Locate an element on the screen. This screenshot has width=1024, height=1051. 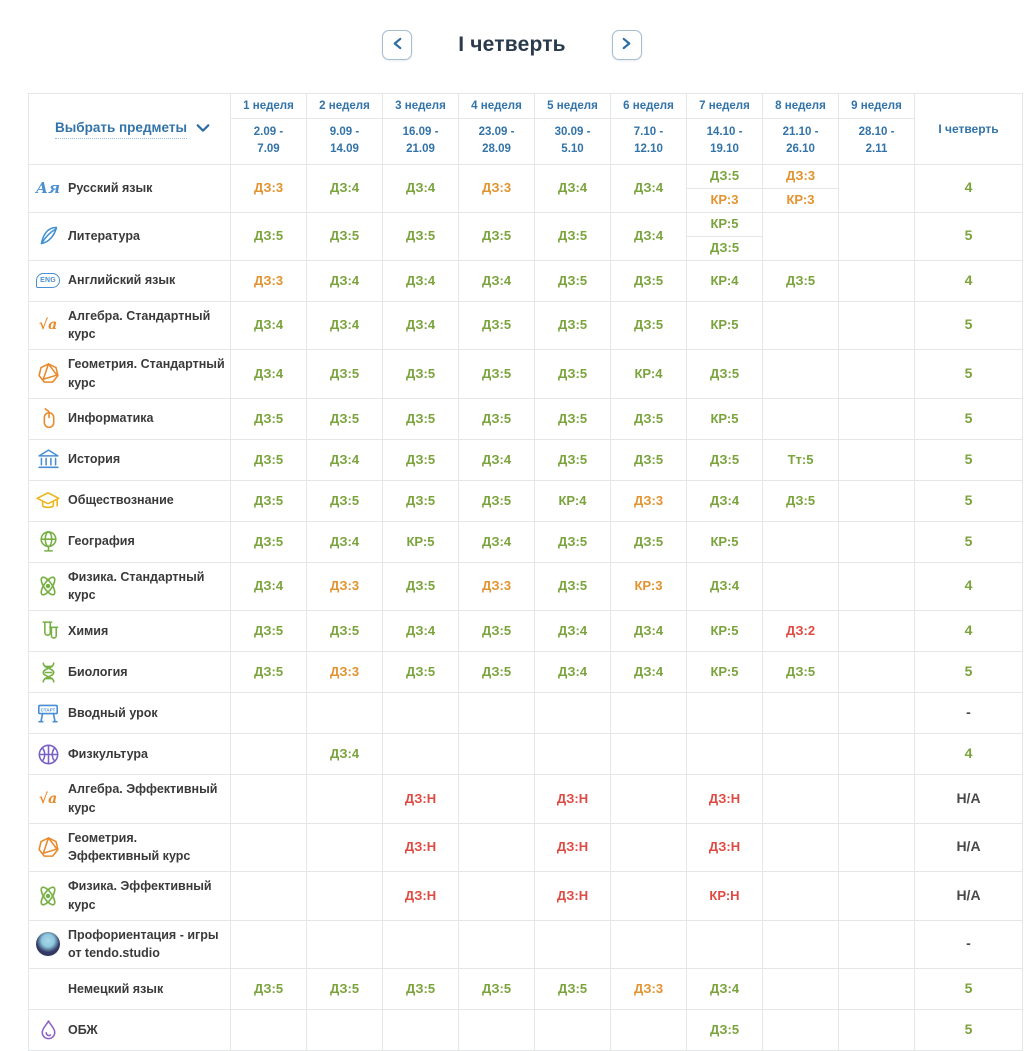
next-quarter-button is located at coordinates (626, 45).